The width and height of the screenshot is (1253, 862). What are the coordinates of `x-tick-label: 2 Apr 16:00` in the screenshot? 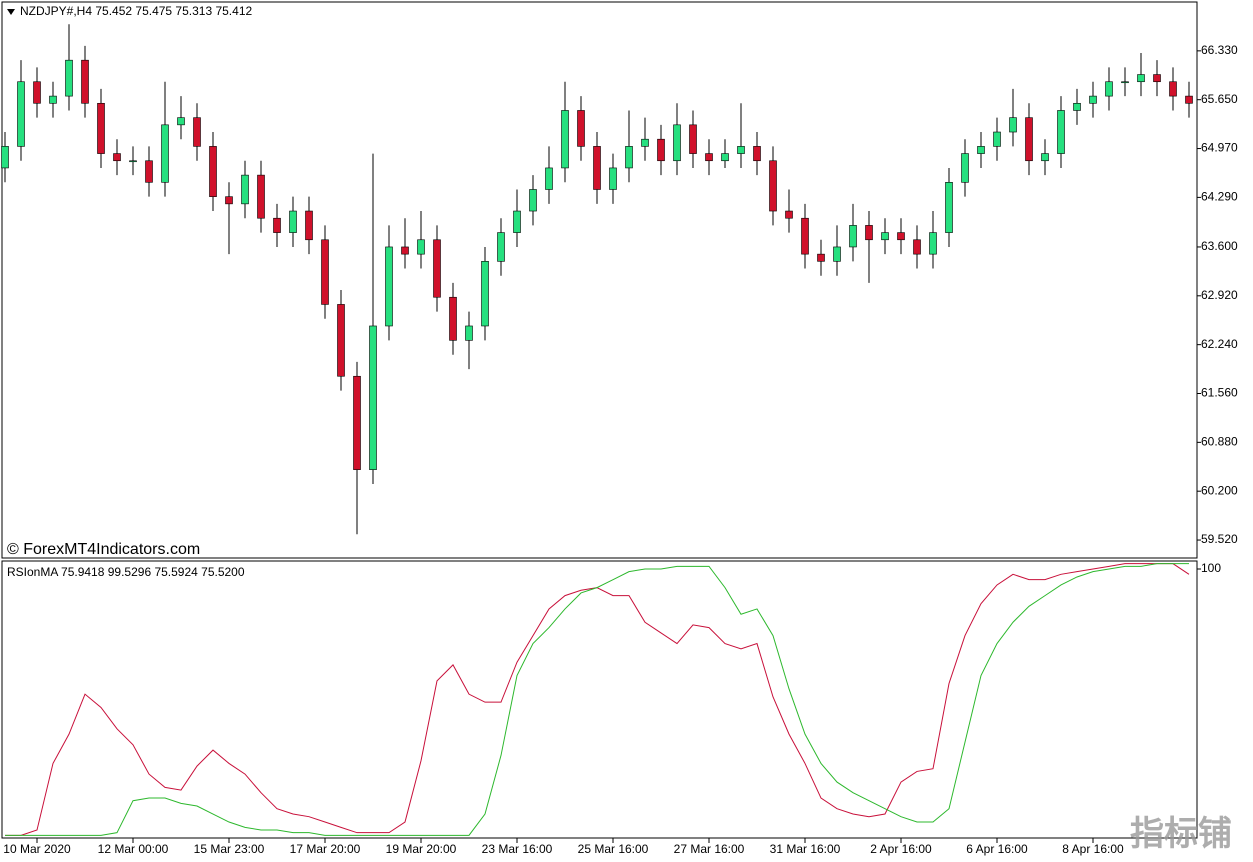 It's located at (901, 849).